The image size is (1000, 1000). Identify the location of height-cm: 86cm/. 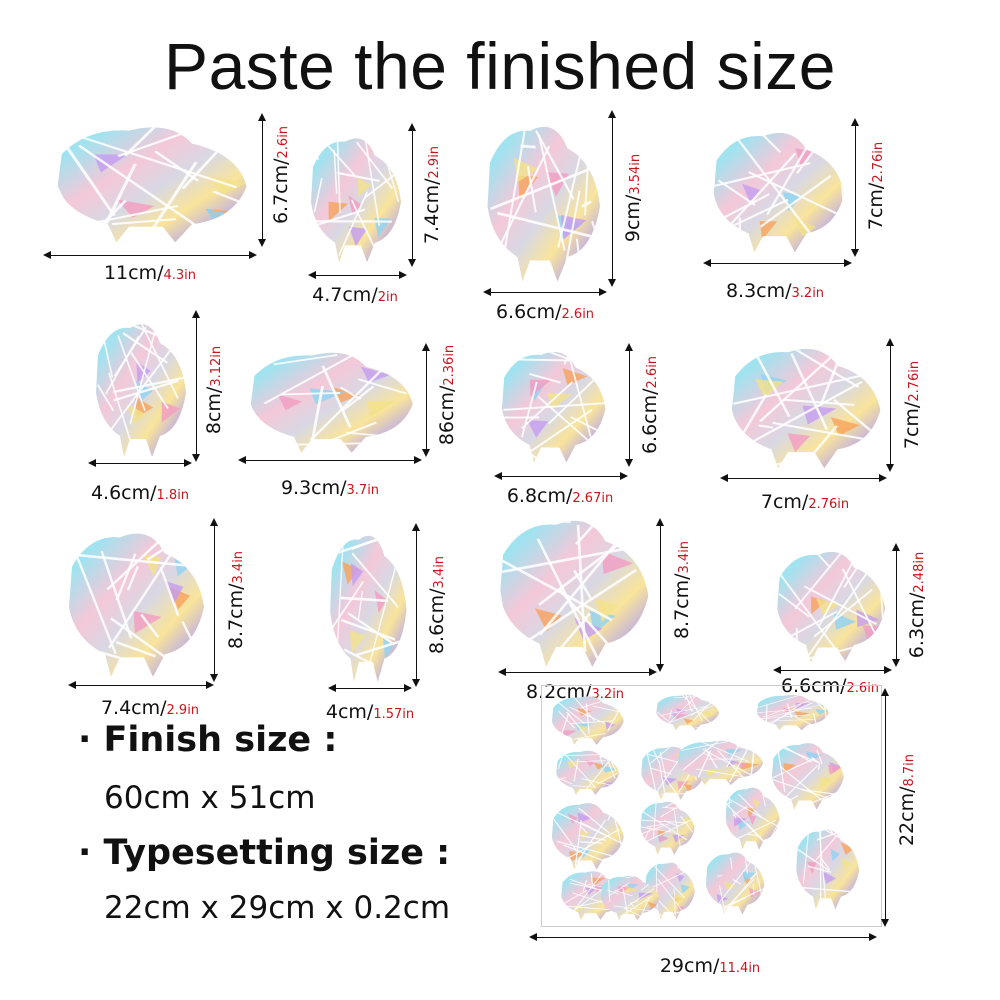
(447, 415).